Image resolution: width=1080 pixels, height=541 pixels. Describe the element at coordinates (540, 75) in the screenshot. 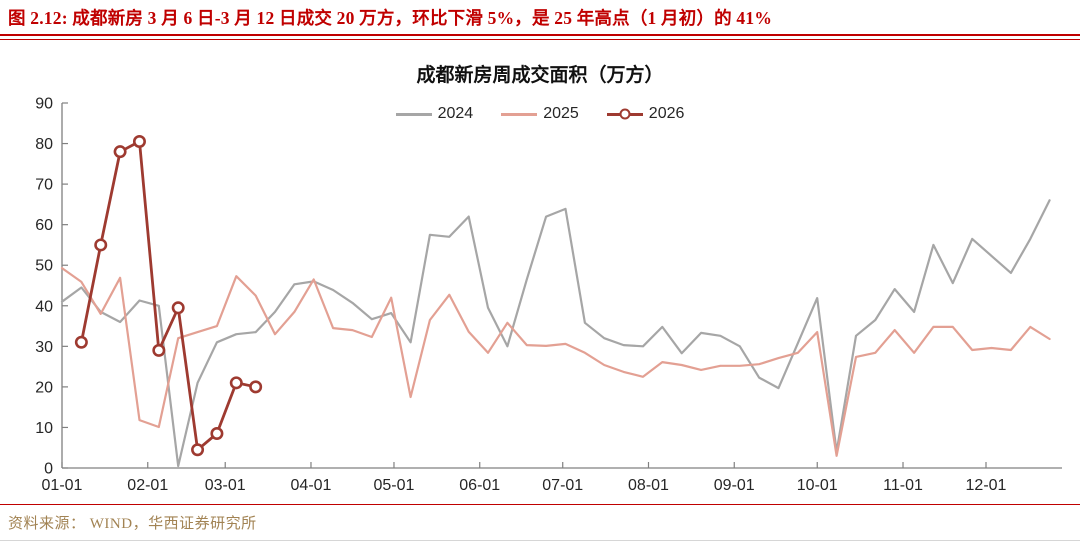

I see `chart-title: 成都新房周成交面积（万方）` at that location.